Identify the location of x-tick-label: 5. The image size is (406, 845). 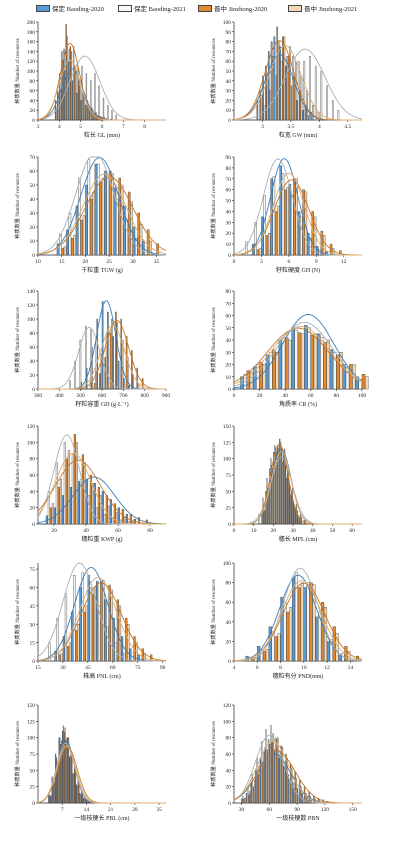
(80, 127).